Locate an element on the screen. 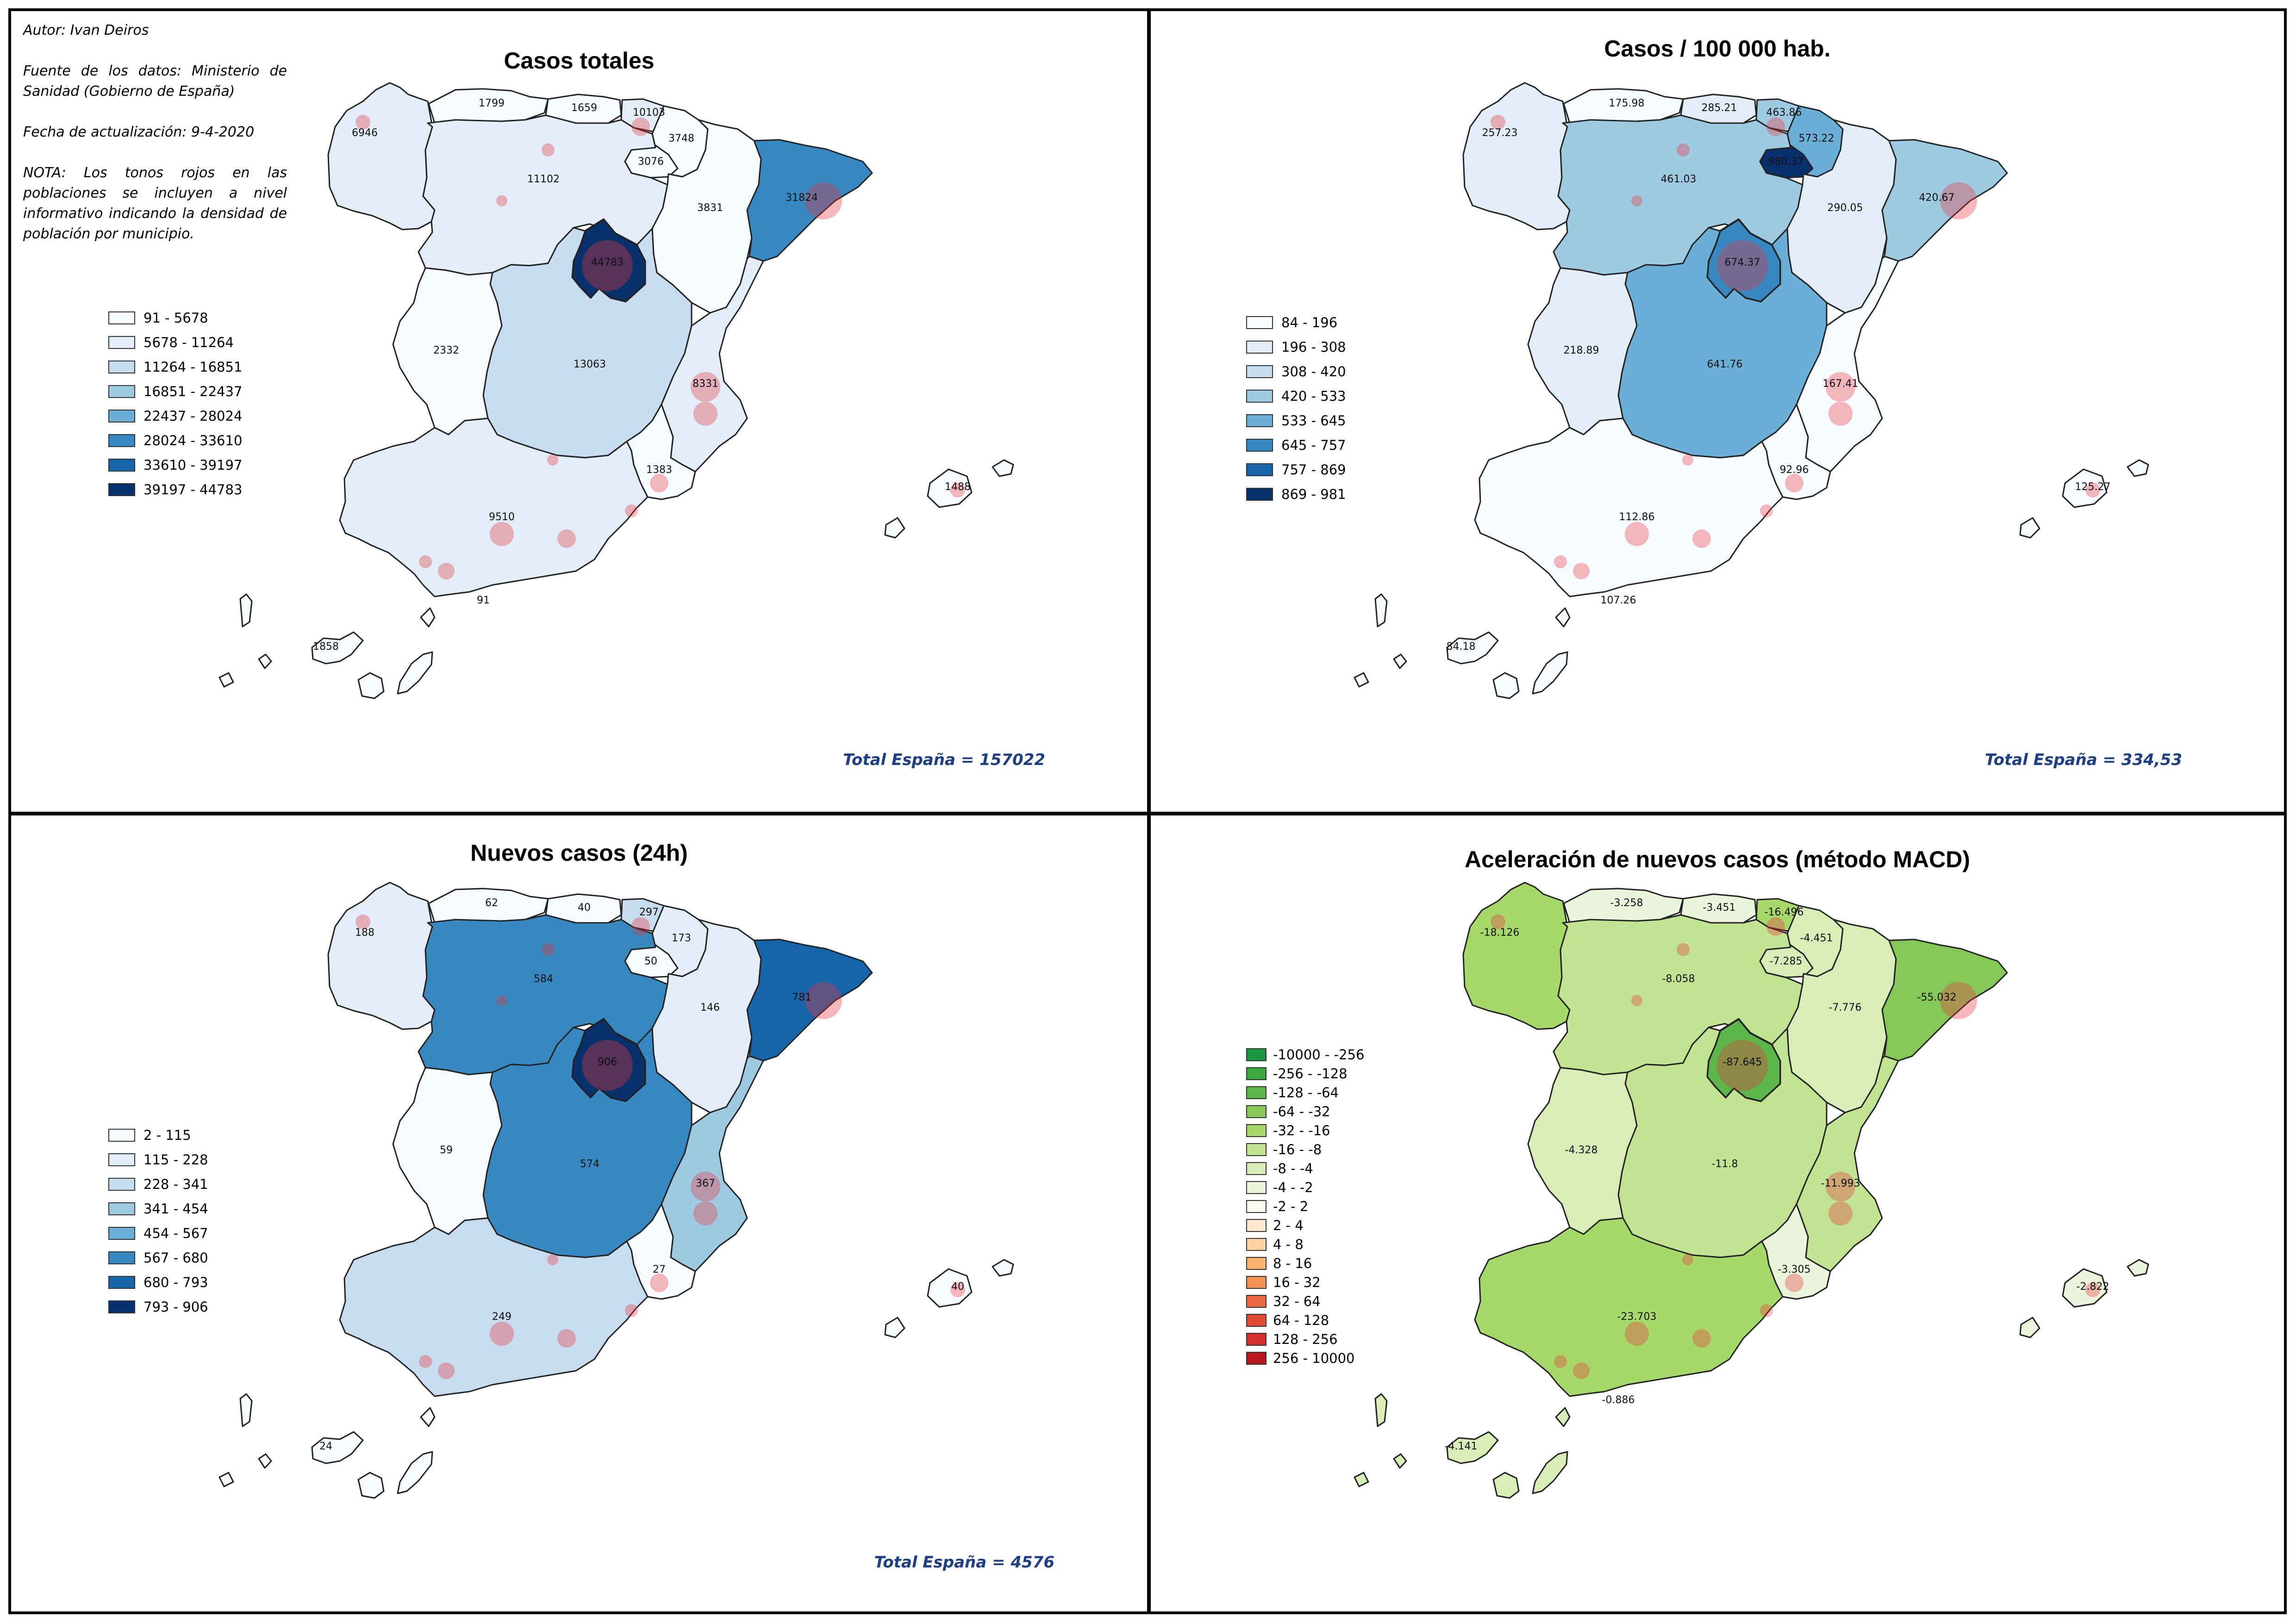 The height and width of the screenshot is (1623, 2296). legend-label: 22437 - 28024 is located at coordinates (193, 416).